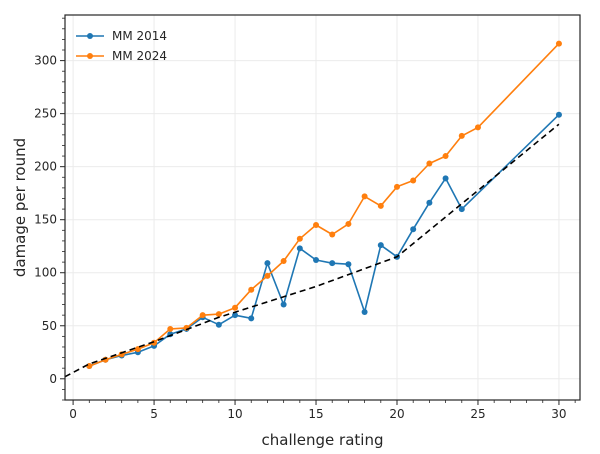 This screenshot has height=454, width=600. I want to click on y-axis-label: damage per round, so click(20, 207).